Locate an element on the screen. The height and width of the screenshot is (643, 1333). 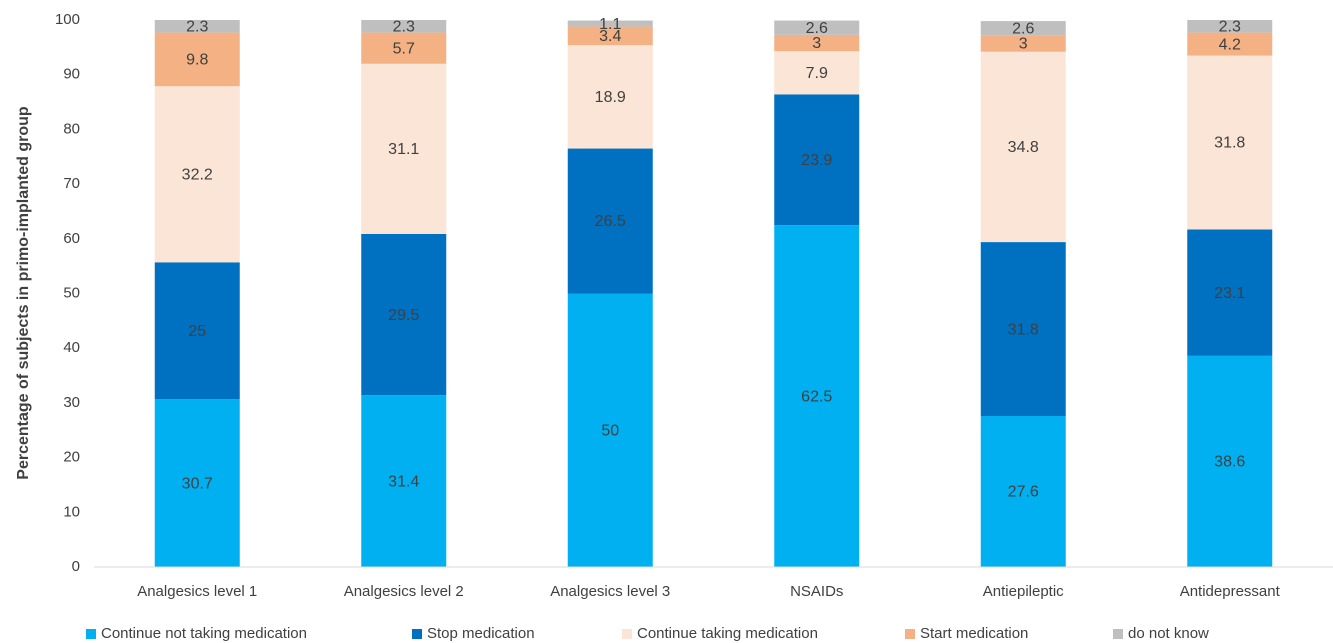
value-label: 26.5 is located at coordinates (610, 221).